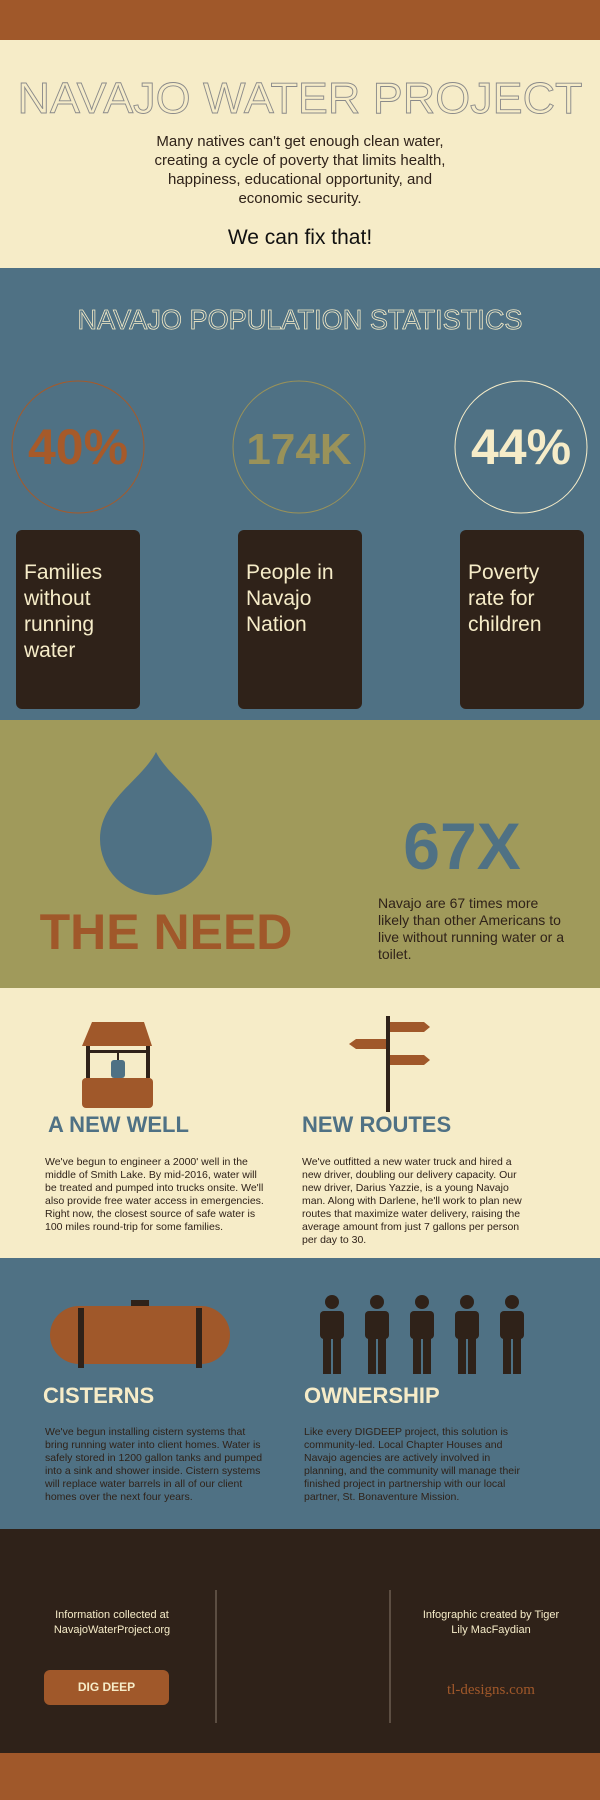  Describe the element at coordinates (389, 1064) in the screenshot. I see `signpost-icon` at that location.